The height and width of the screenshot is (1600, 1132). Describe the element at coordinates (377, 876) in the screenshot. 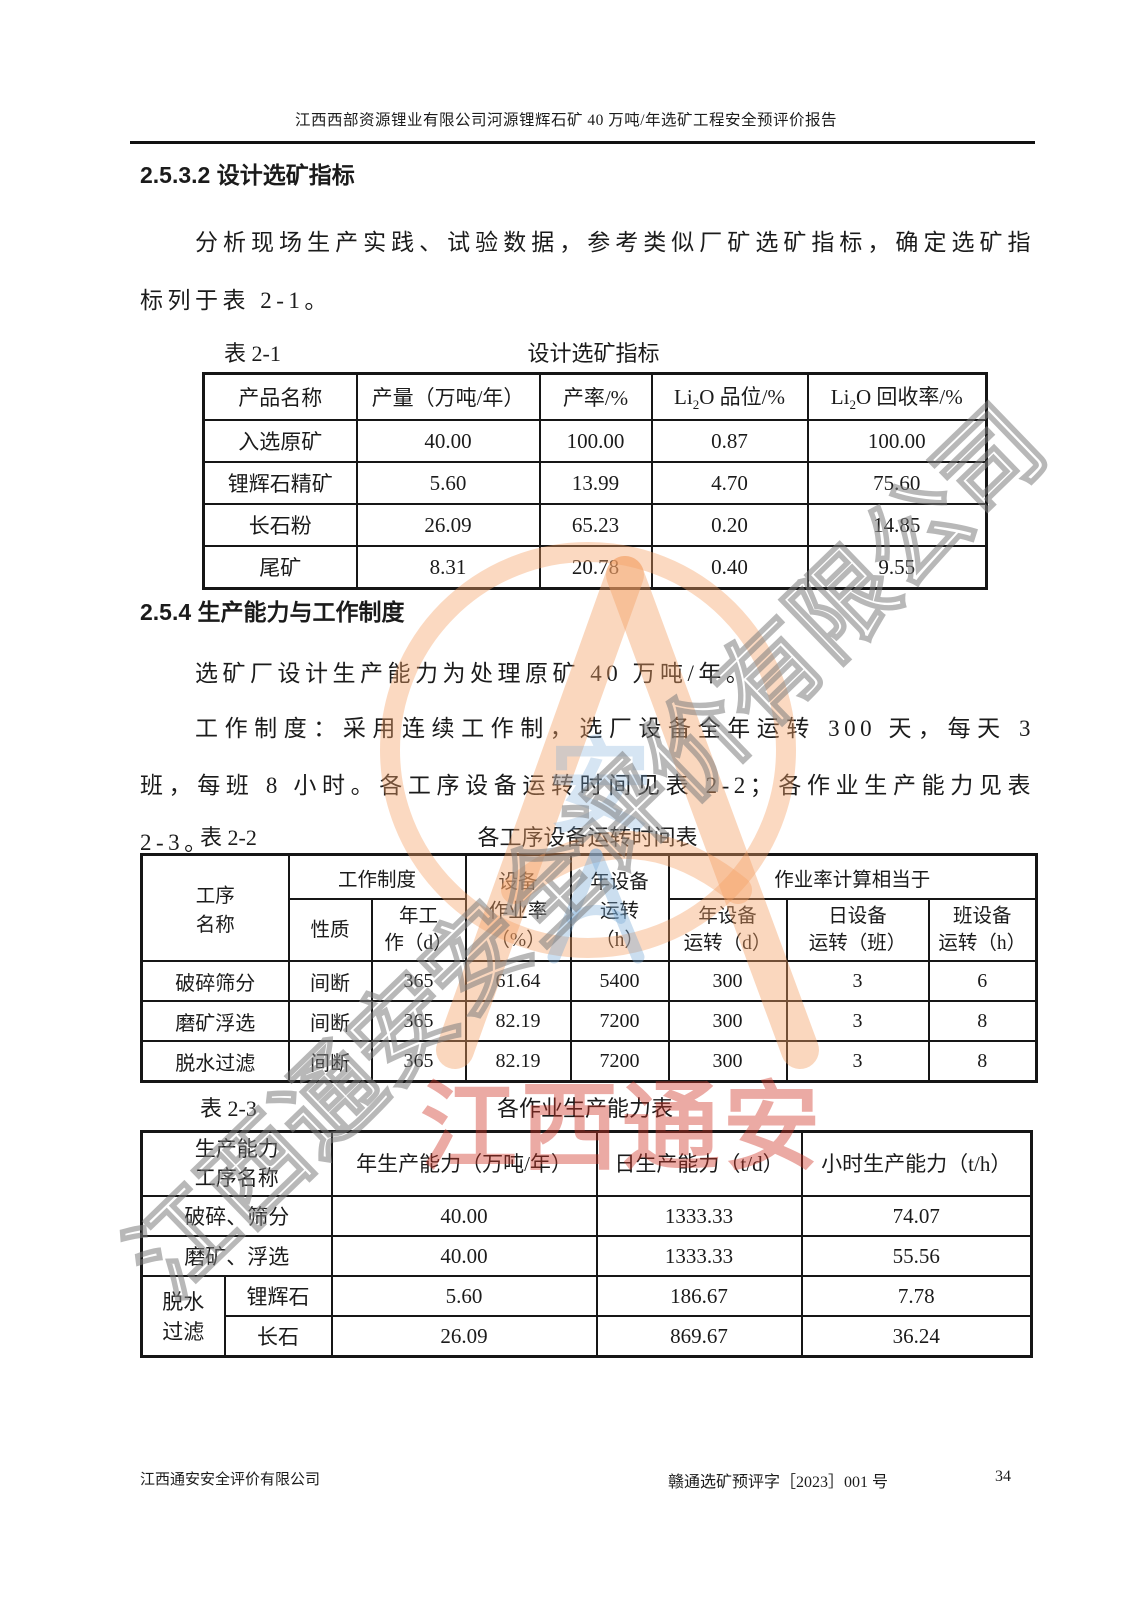

I see `table2-header-work-system: 工作制度` at that location.